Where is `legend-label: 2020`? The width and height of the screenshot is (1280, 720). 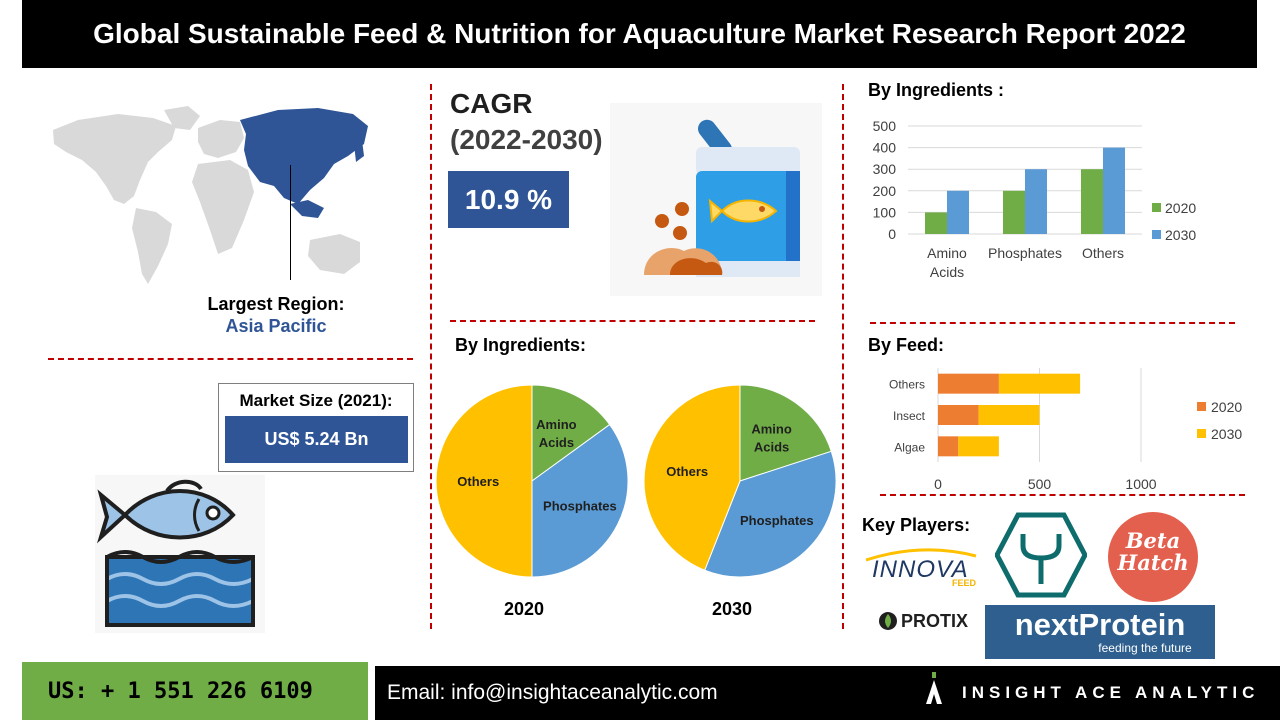 legend-label: 2020 is located at coordinates (1180, 208).